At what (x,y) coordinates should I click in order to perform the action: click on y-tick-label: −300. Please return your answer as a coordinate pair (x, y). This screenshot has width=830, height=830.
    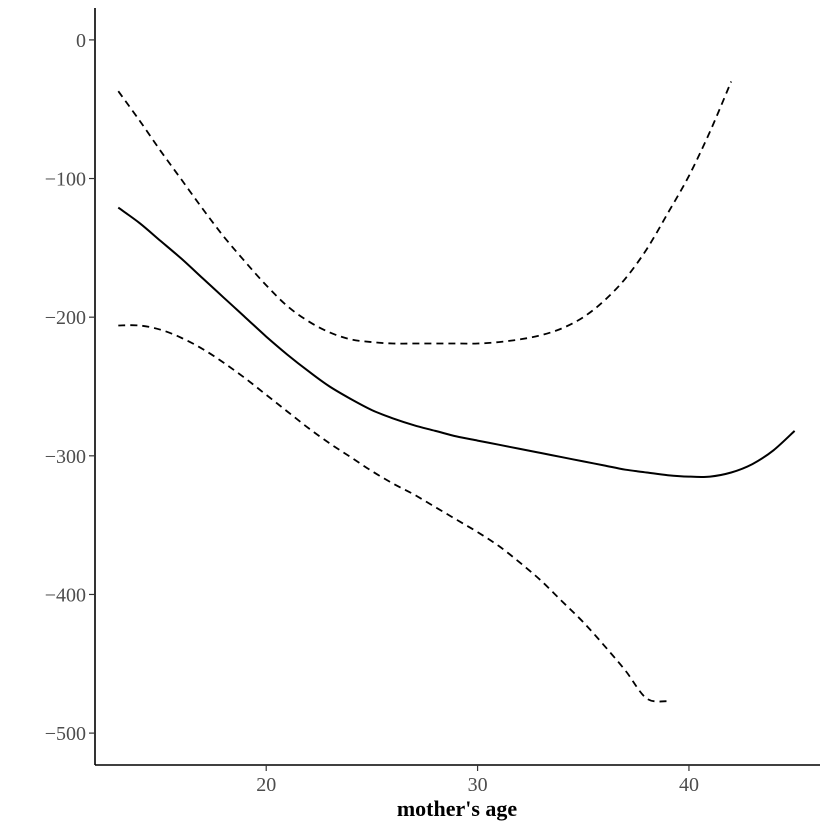
    Looking at the image, I should click on (65, 457).